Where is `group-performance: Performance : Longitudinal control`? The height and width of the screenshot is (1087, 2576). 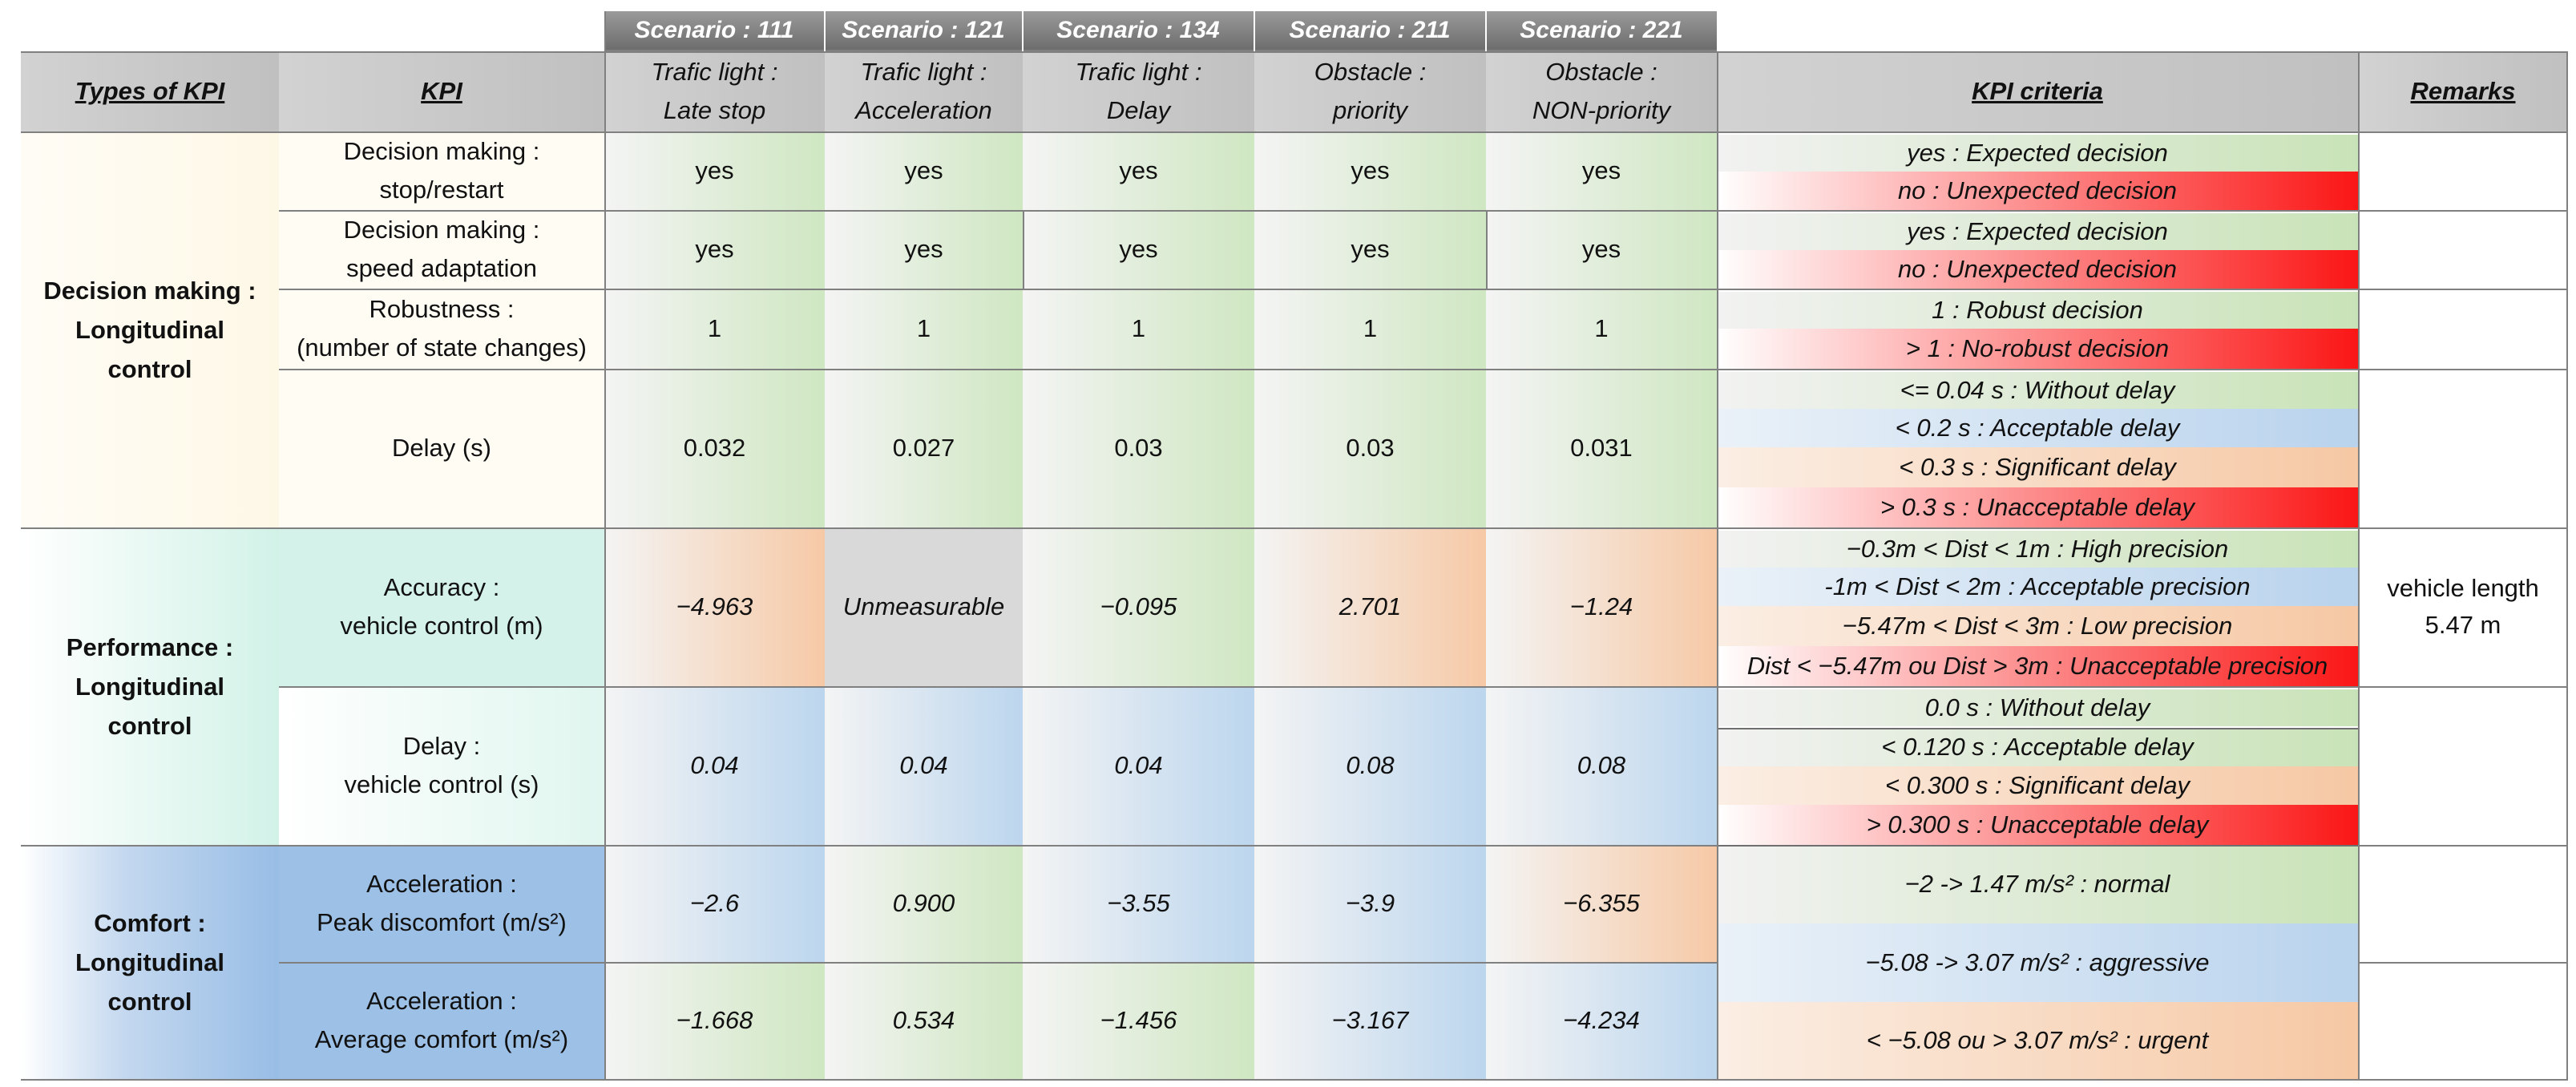 group-performance: Performance : Longitudinal control is located at coordinates (150, 686).